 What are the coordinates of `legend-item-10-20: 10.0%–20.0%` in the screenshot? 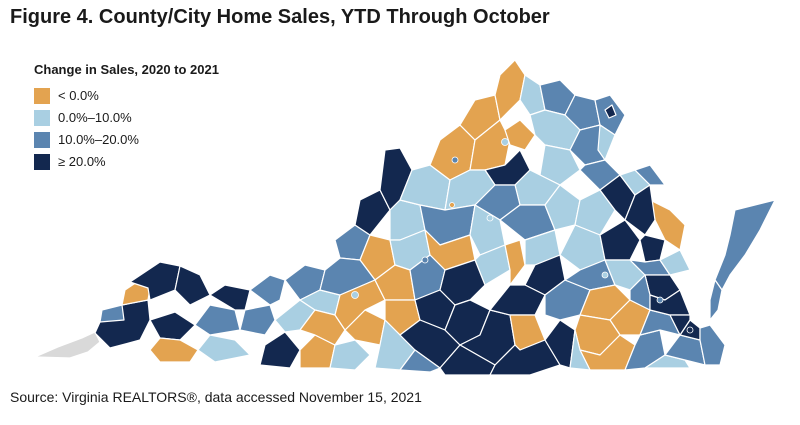 It's located at (149, 139).